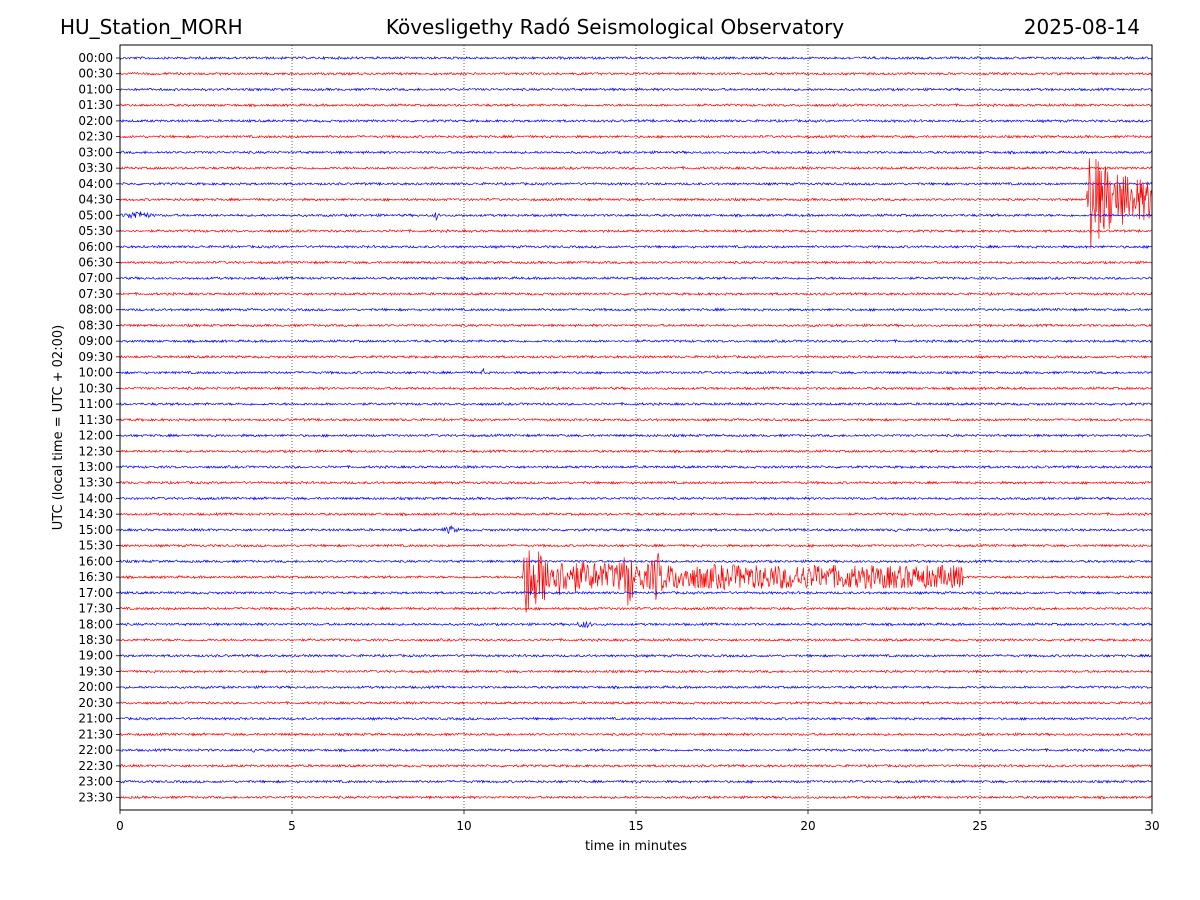 Image resolution: width=1200 pixels, height=900 pixels. I want to click on y-tick-label: 21:30, so click(95, 734).